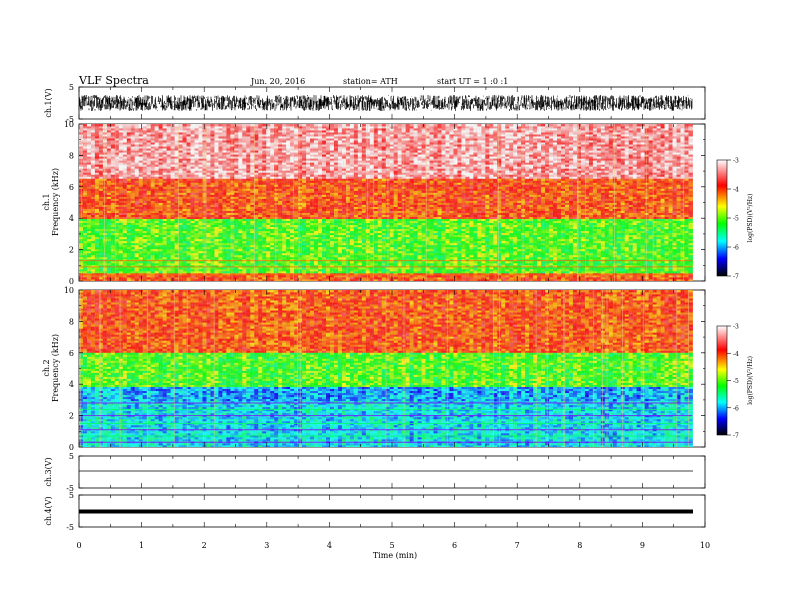 This screenshot has height=612, width=792. Describe the element at coordinates (113, 80) in the screenshot. I see `figure-title: VLF Spectra` at that location.